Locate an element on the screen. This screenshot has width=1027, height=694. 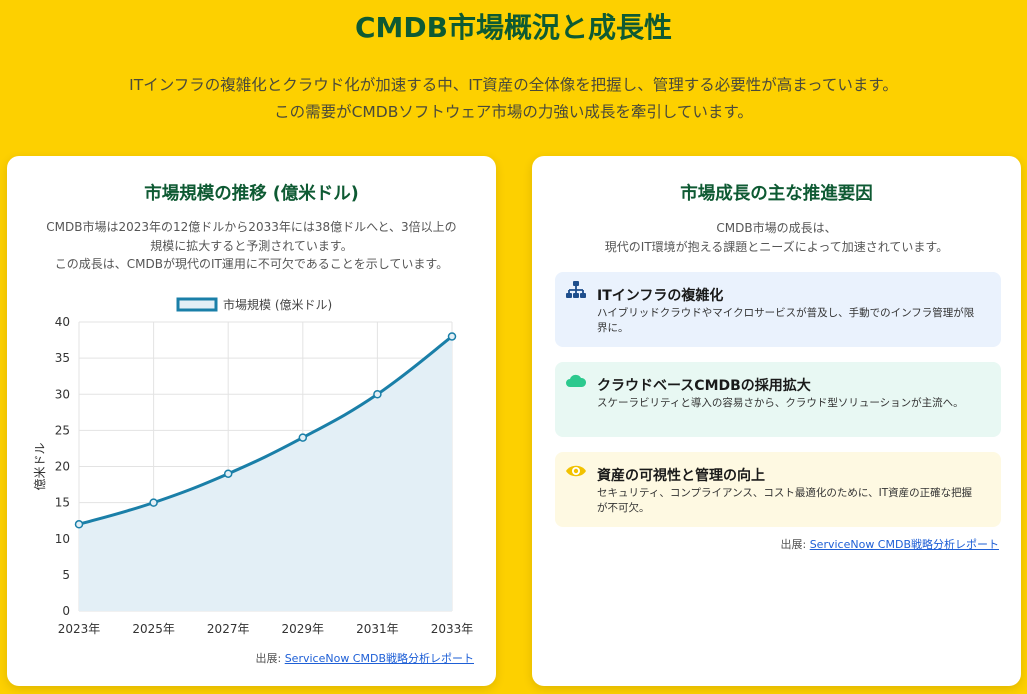
eye-icon is located at coordinates (576, 471).